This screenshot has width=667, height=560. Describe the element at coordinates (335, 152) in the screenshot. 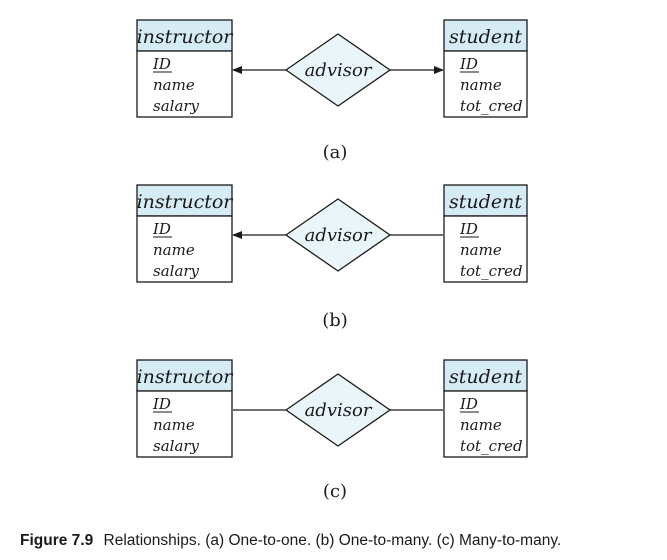

I see `panel-label: (a)` at that location.